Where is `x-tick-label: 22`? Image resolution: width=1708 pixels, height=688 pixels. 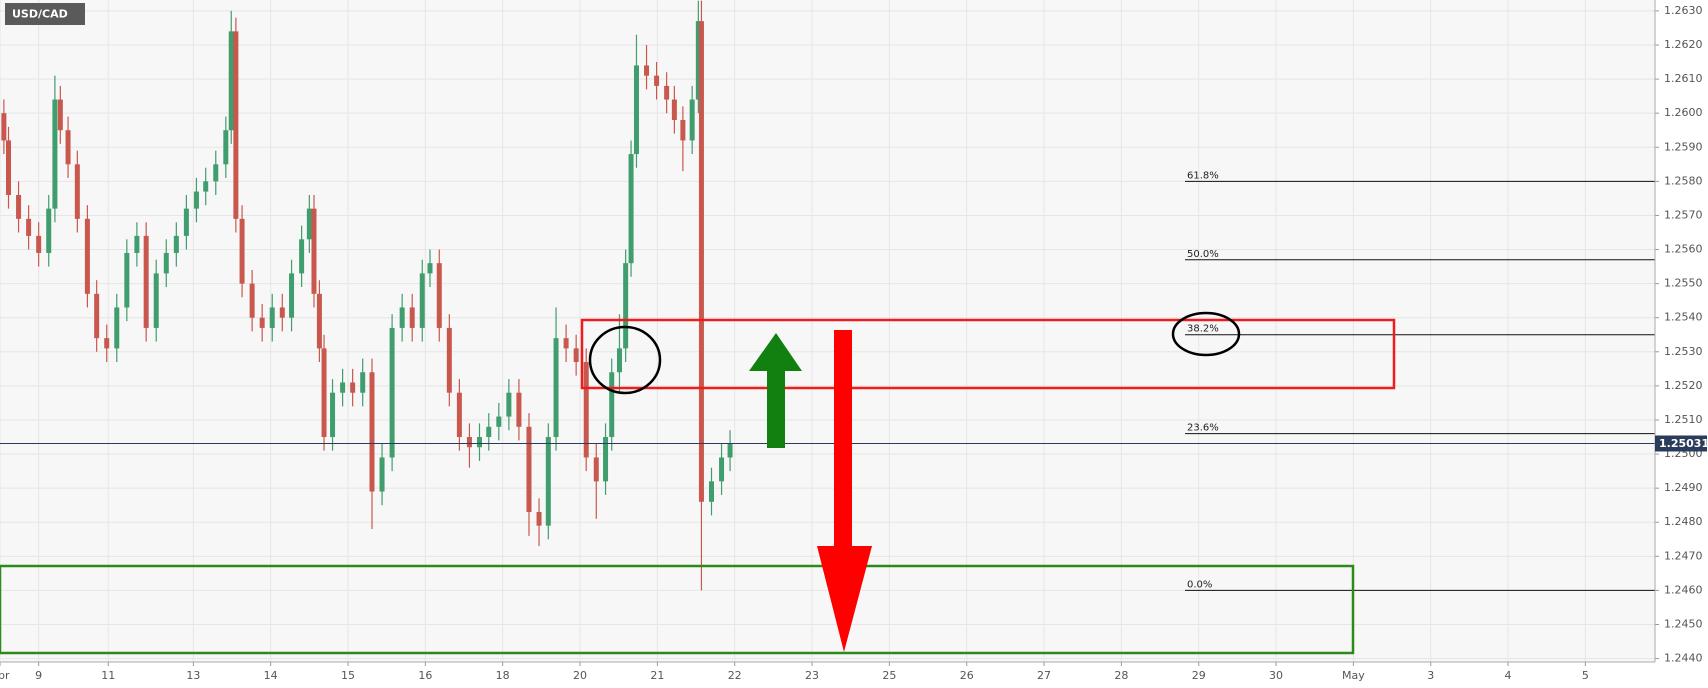
x-tick-label: 22 is located at coordinates (735, 675).